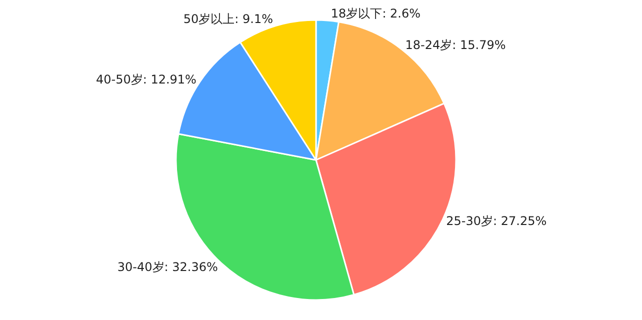  What do you see at coordinates (228, 19) in the screenshot?
I see `slice-label: 50岁以上: 9.1%` at bounding box center [228, 19].